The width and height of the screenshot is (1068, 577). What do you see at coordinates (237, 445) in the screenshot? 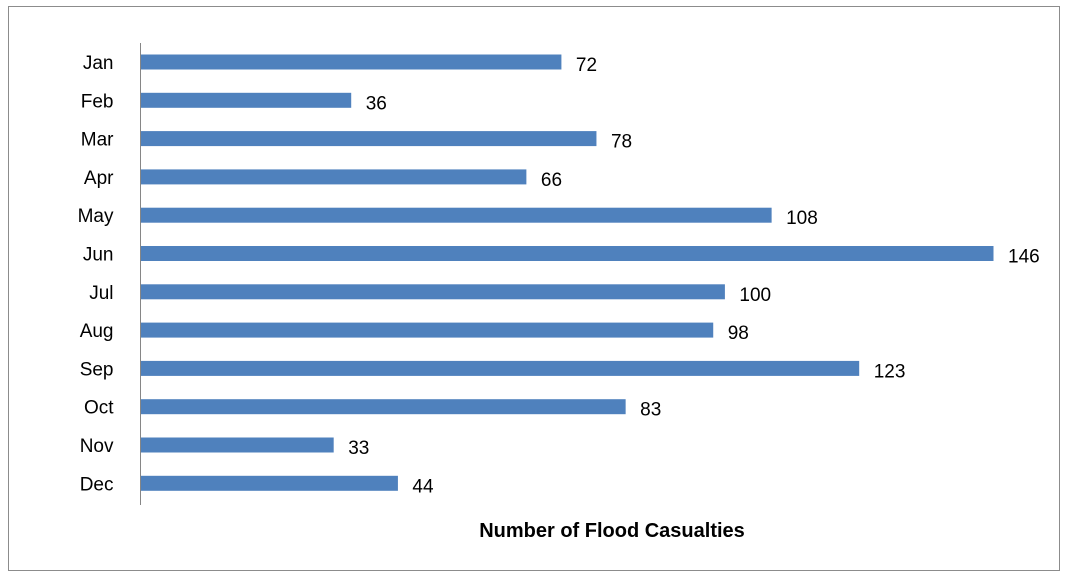
I see `bar-nov` at bounding box center [237, 445].